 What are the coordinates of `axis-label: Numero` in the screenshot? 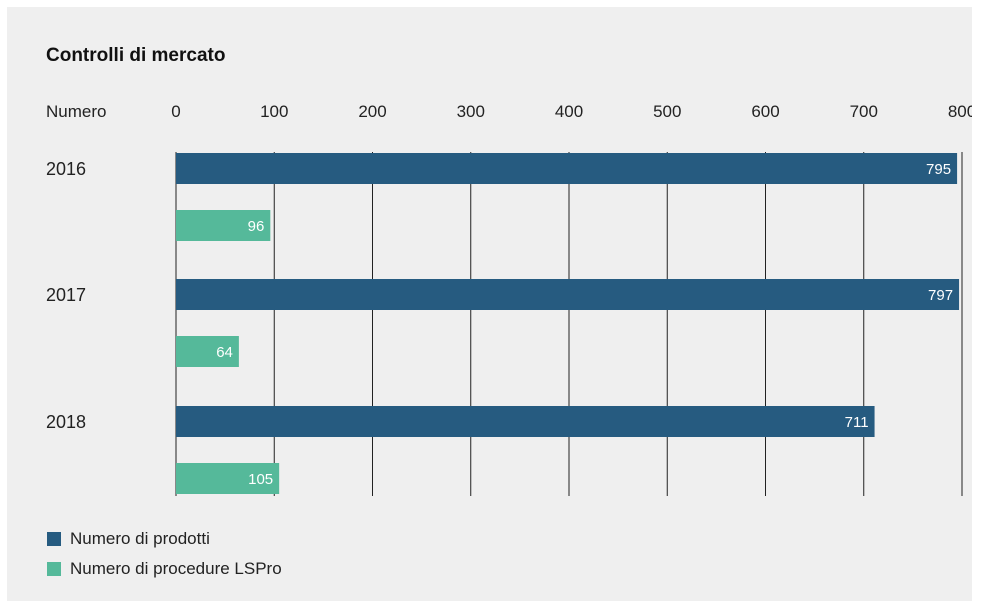 It's located at (76, 111).